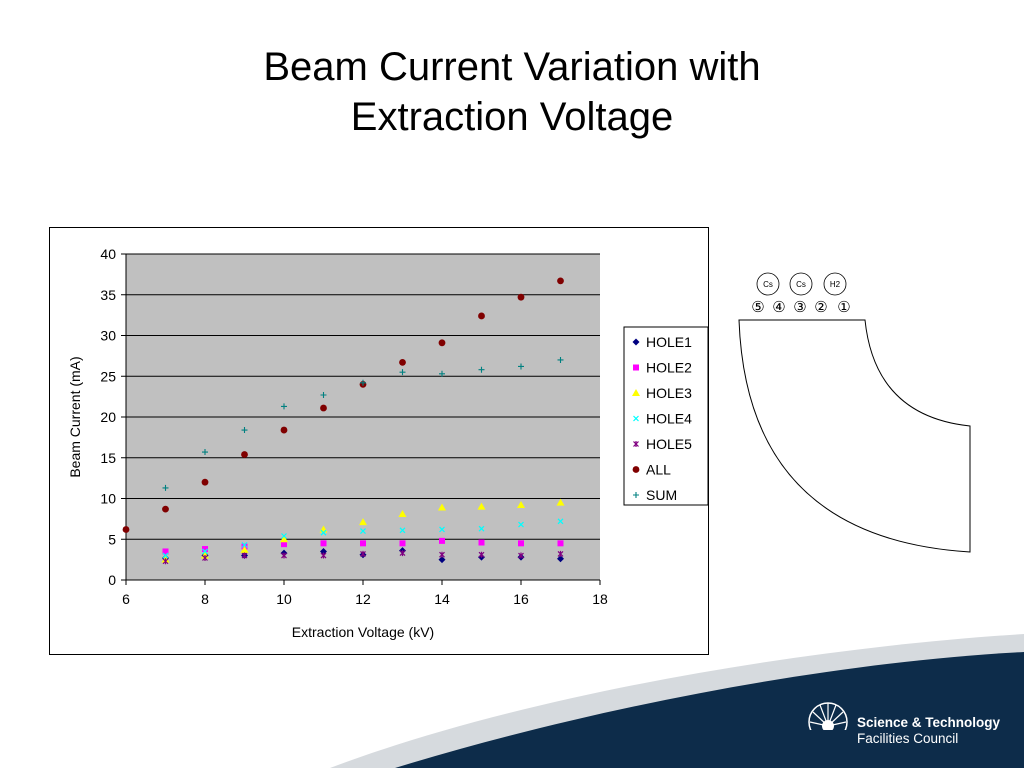  I want to click on footer-swoosh-dark, so click(709, 710).